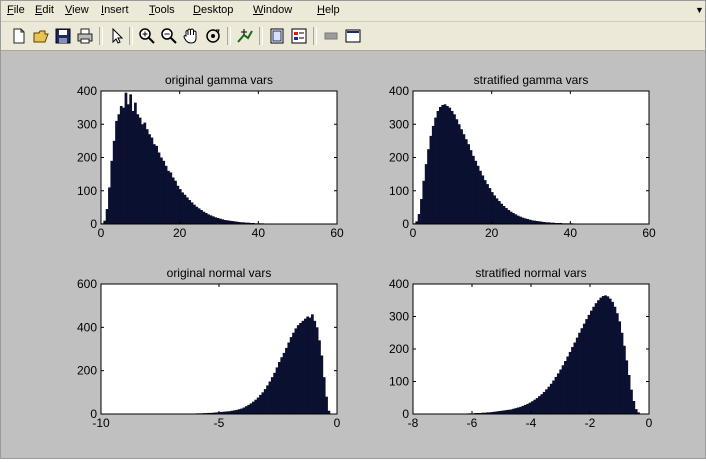  I want to click on menu-edit-rest: dit, so click(48, 10).